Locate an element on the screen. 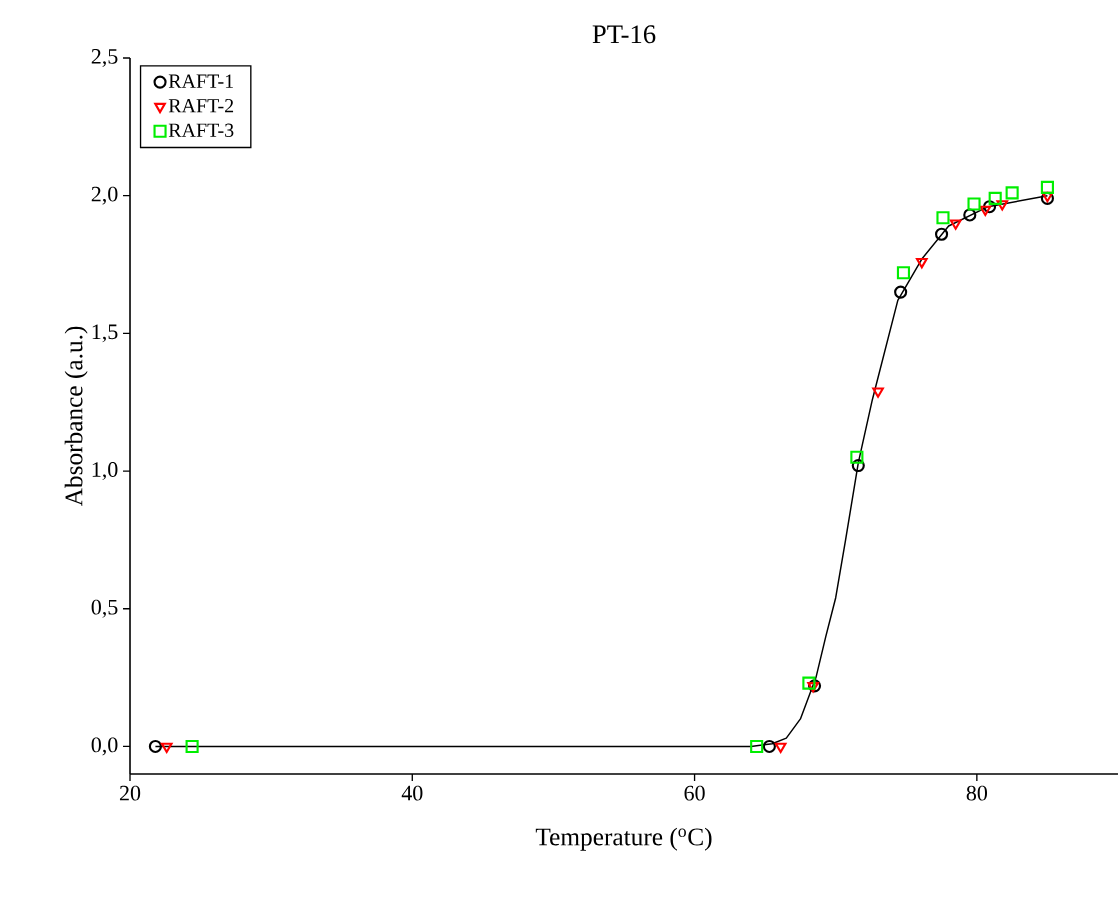  x-tick-label: 60 is located at coordinates (694, 793).